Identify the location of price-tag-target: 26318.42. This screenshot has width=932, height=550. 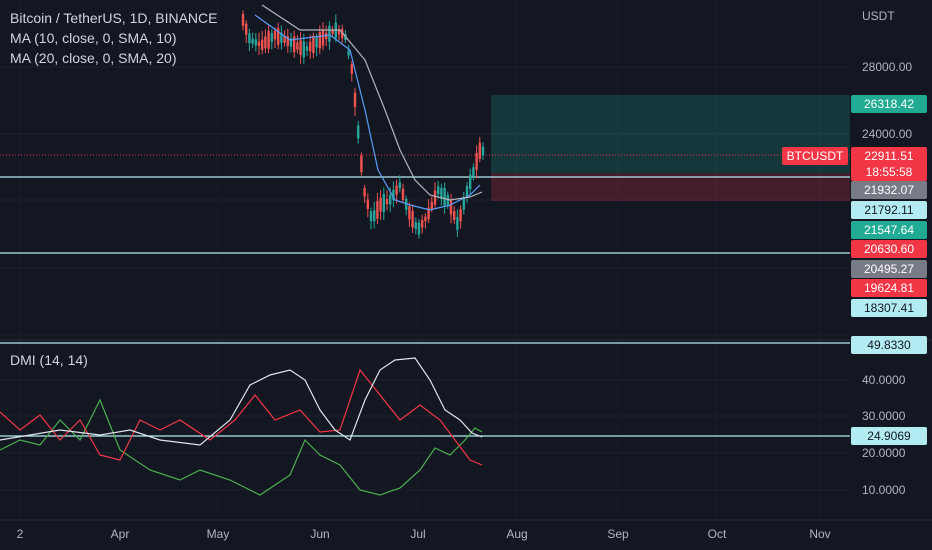
(889, 104).